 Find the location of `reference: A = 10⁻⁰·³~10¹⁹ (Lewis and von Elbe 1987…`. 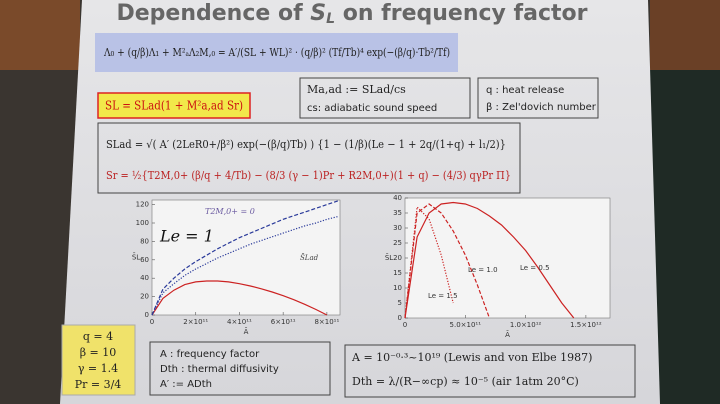

reference: A = 10⁻⁰·³~10¹⁹ (Lewis and von Elbe 1987… is located at coordinates (471, 357).